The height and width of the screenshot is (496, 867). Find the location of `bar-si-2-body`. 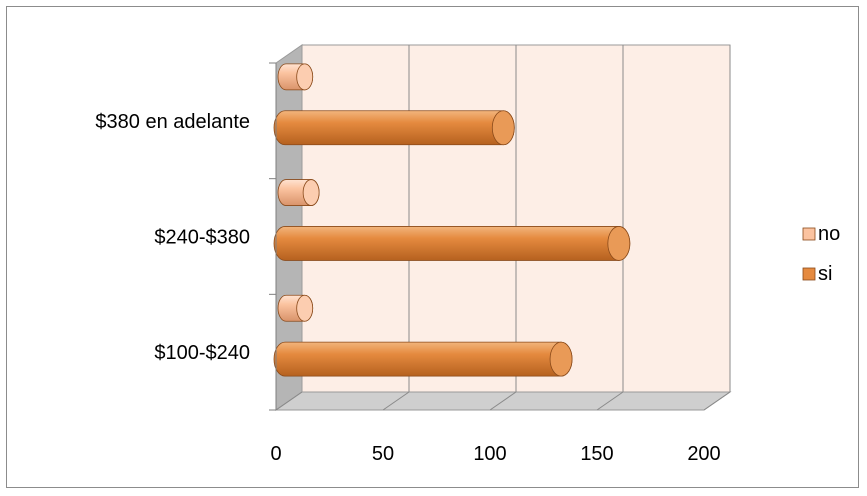

bar-si-2-body is located at coordinates (394, 128).